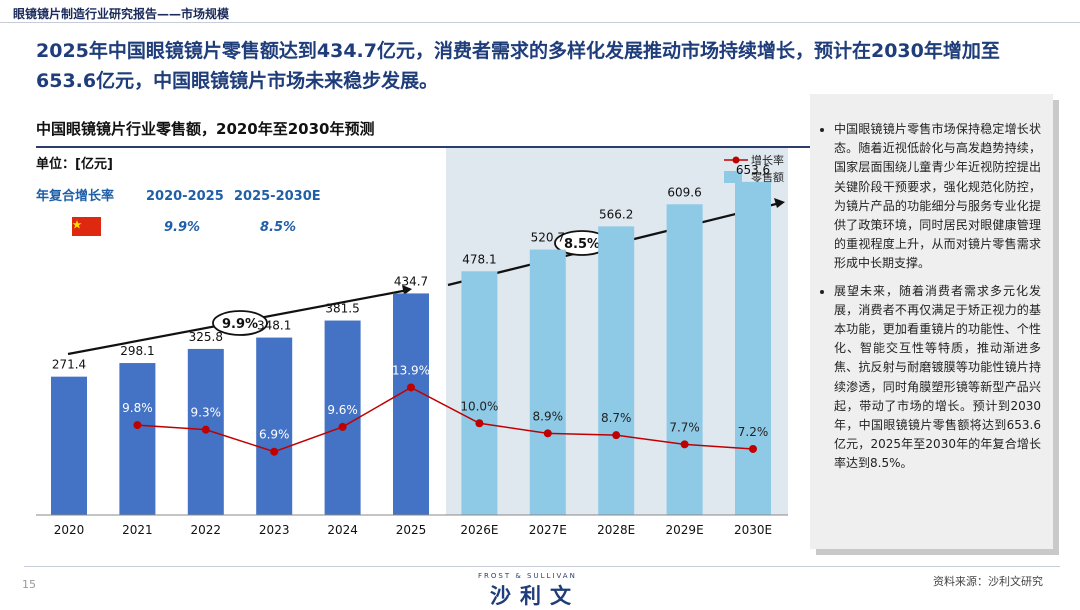 This screenshot has height=610, width=1080. Describe the element at coordinates (548, 238) in the screenshot. I see `bar-label-2027E: 520.7` at that location.